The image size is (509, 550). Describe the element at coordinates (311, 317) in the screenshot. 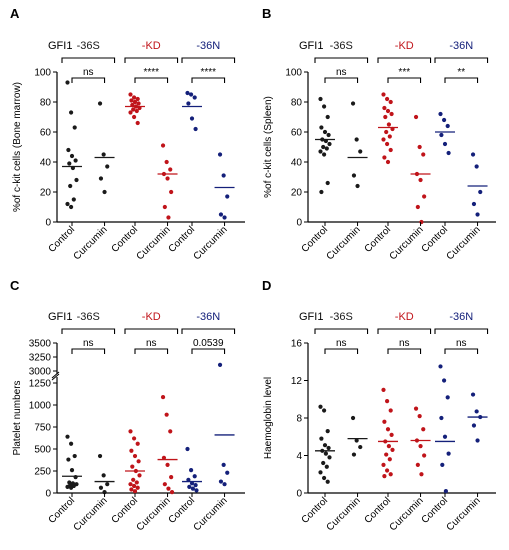

I see `row-label: GFI1` at that location.